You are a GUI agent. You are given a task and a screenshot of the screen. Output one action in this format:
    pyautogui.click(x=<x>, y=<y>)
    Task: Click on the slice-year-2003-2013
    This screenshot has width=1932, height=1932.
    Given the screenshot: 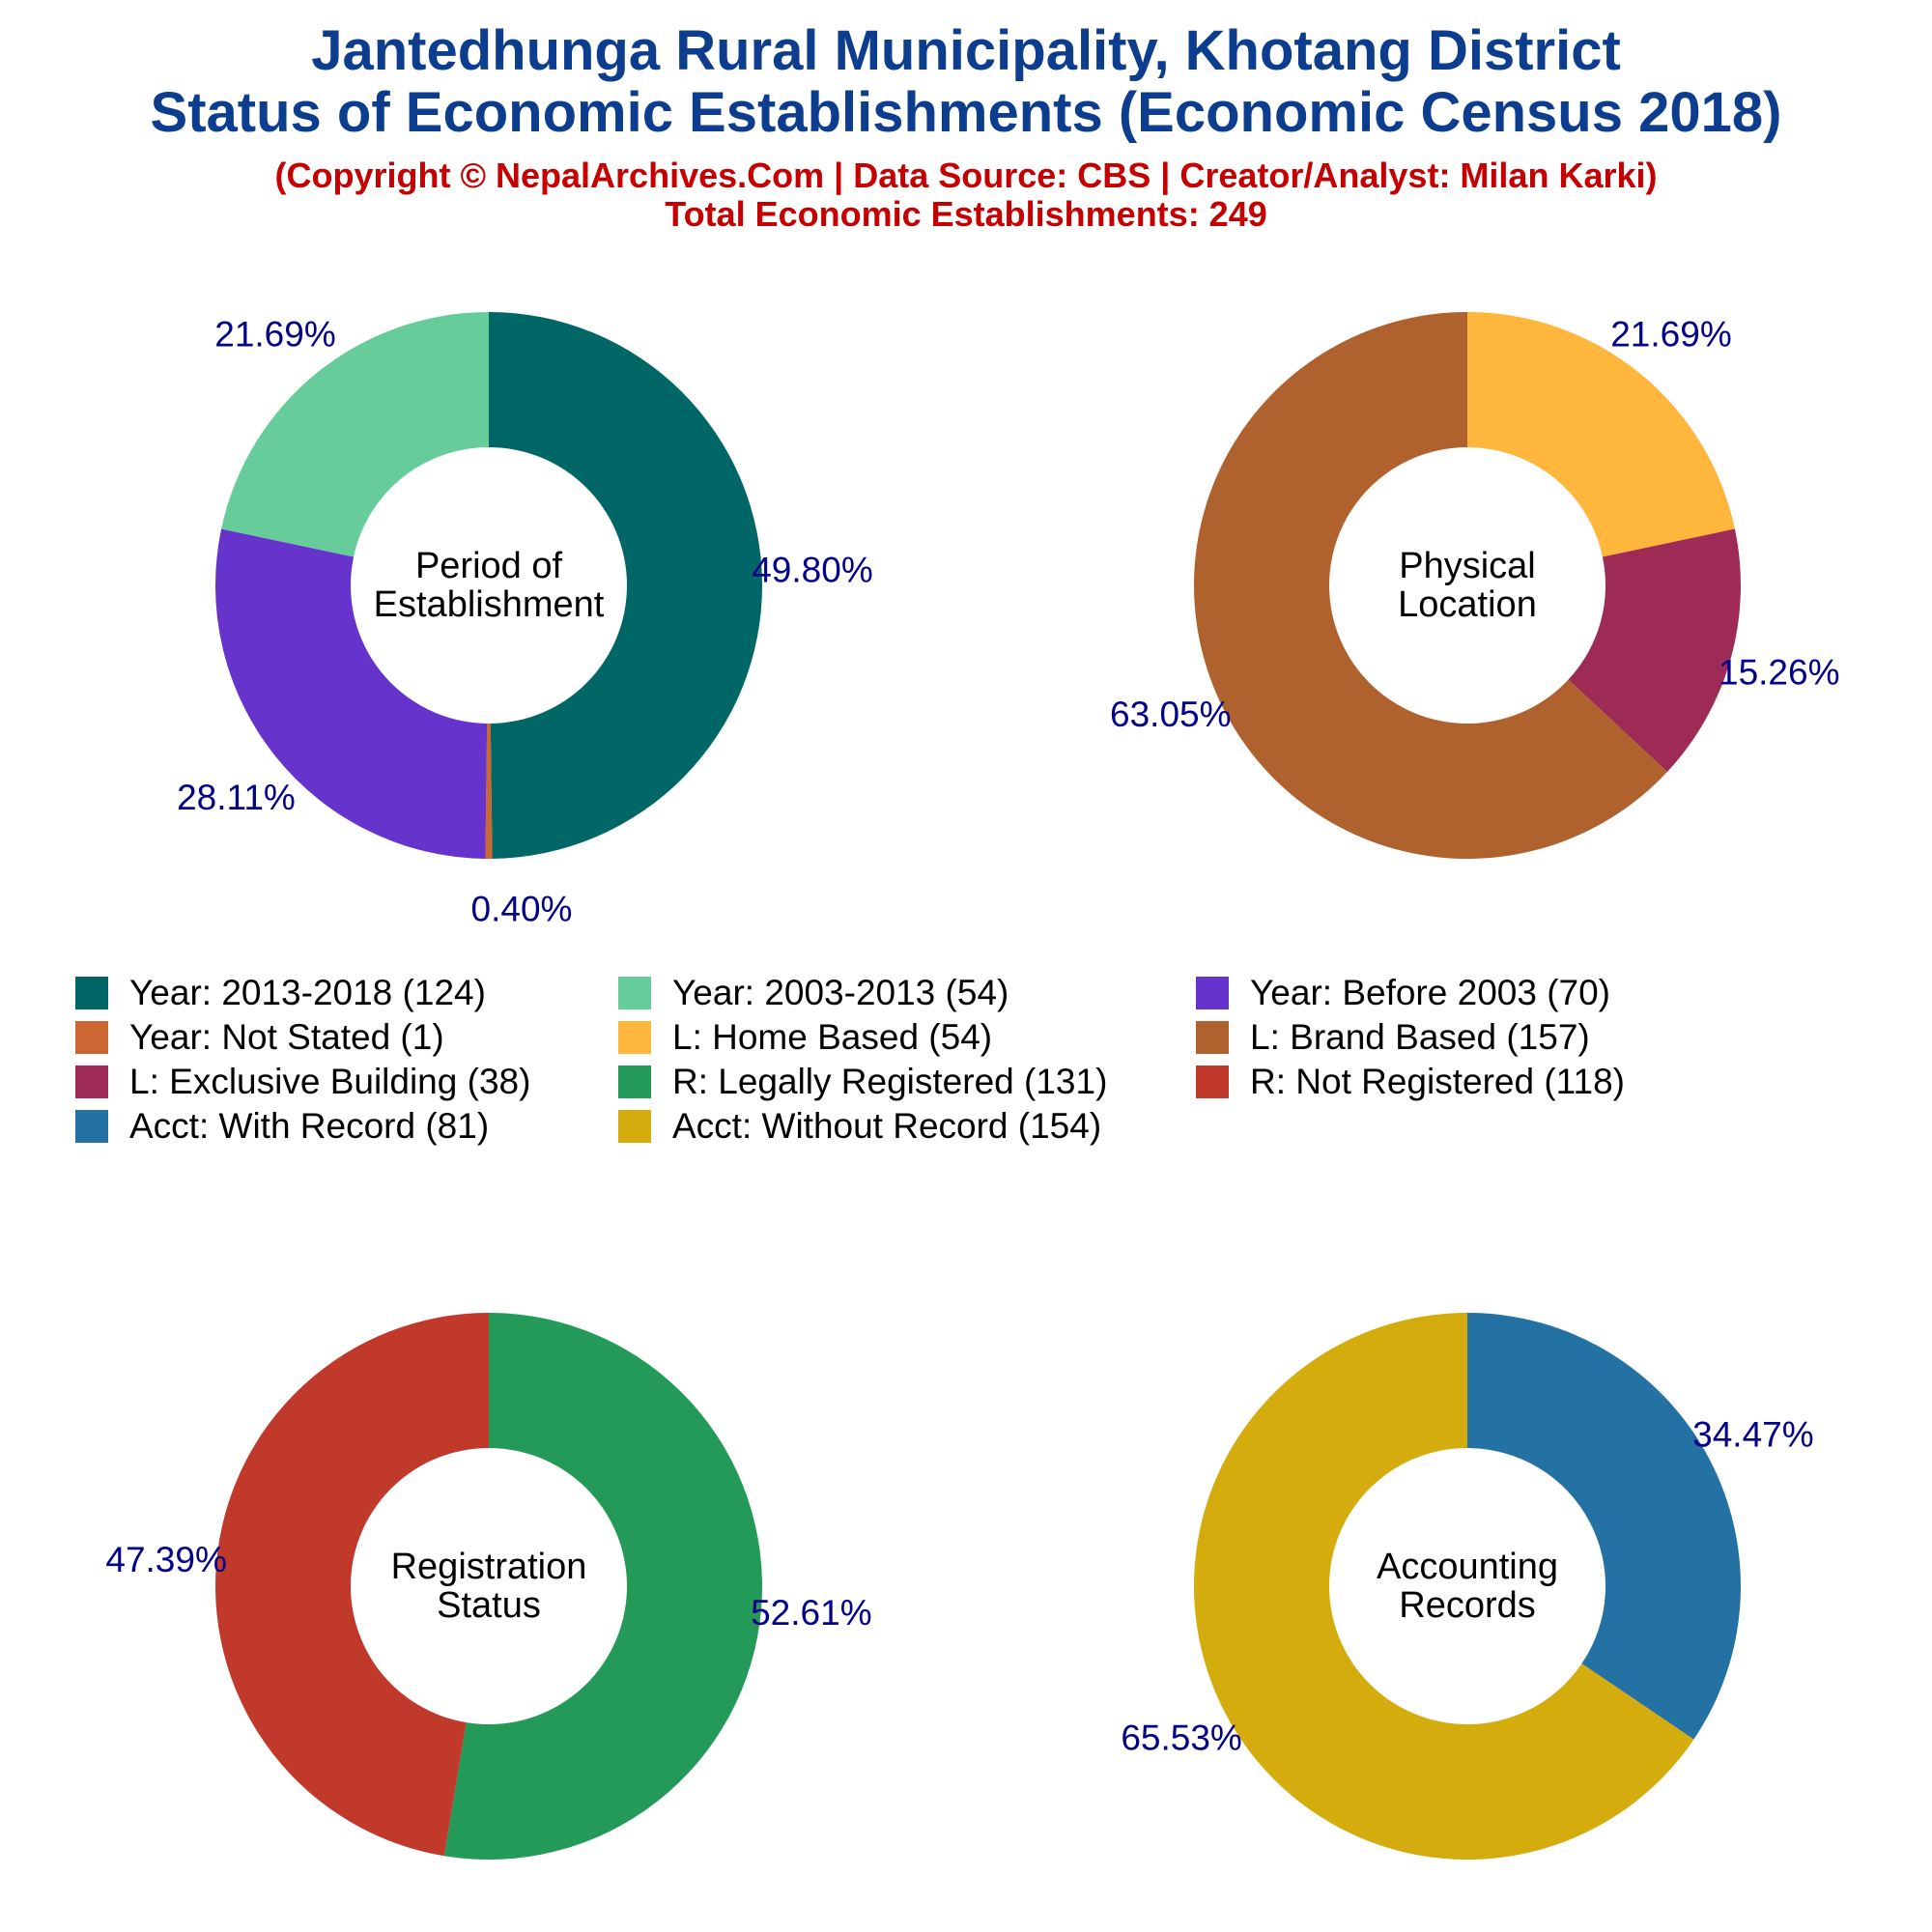 What is the action you would take?
    pyautogui.click(x=355, y=434)
    